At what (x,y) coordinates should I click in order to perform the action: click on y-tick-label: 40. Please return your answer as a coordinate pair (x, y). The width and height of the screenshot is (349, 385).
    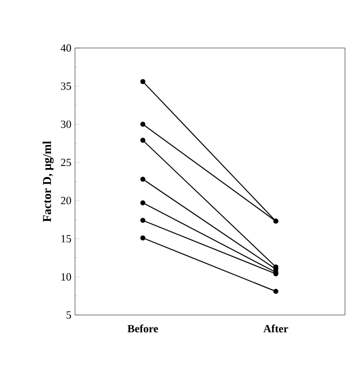
    Looking at the image, I should click on (66, 48).